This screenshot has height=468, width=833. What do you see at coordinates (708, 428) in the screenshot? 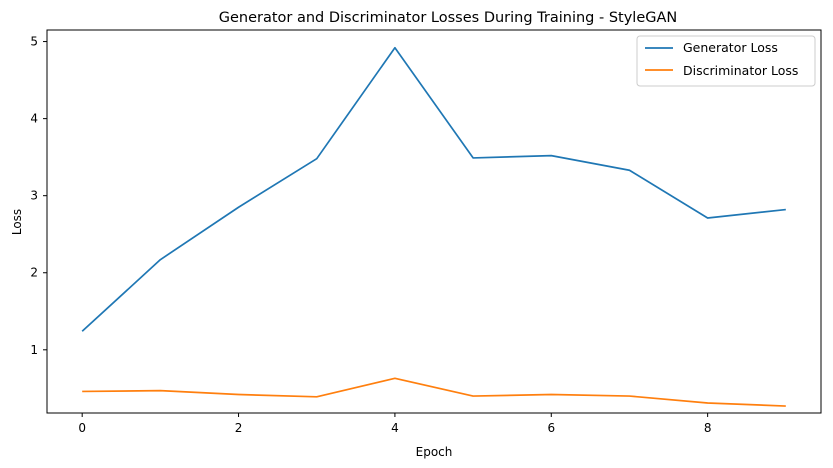
I see `x-tick-label: 8` at bounding box center [708, 428].